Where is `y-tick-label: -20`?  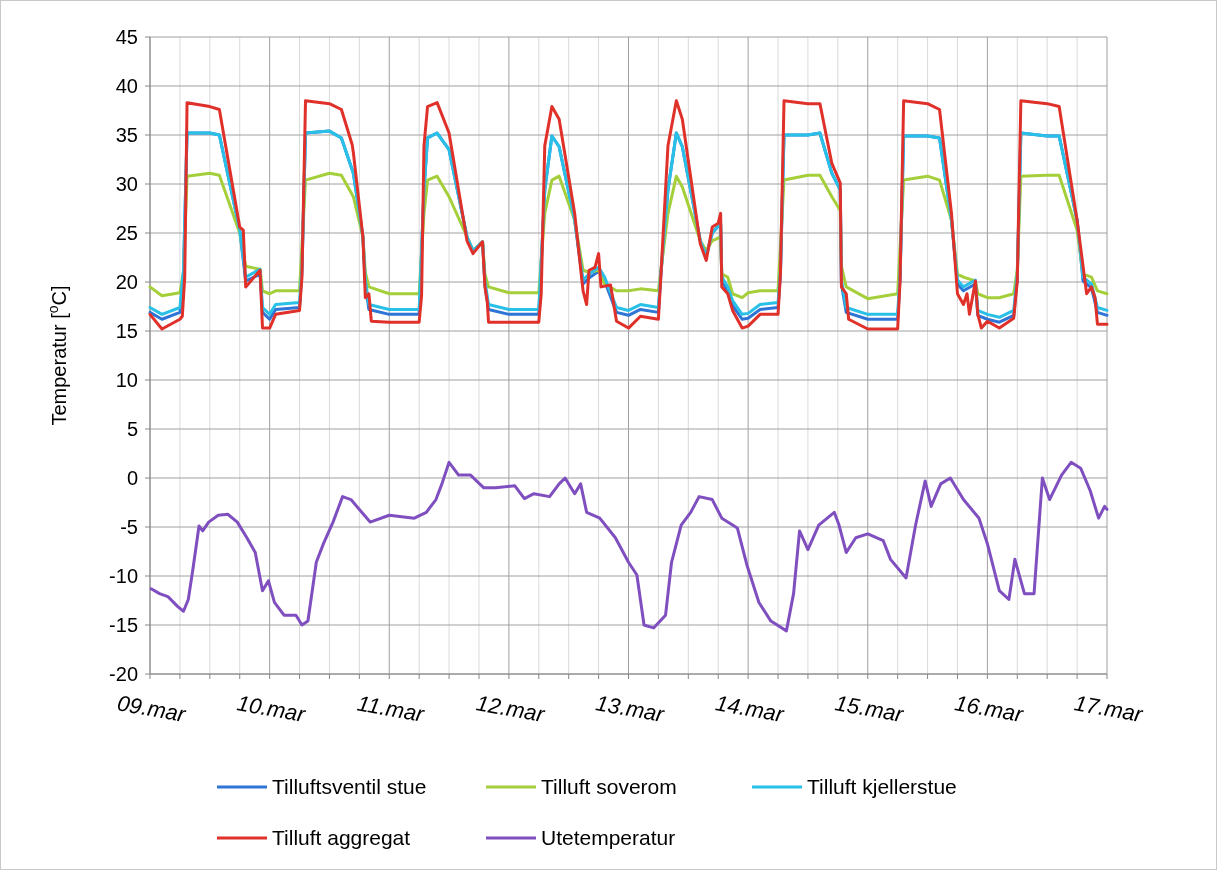 y-tick-label: -20 is located at coordinates (123, 674).